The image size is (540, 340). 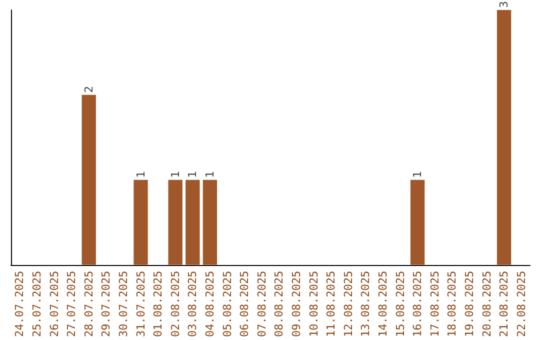 I want to click on x-tick-label: 02.08.2025, so click(x=175, y=304).